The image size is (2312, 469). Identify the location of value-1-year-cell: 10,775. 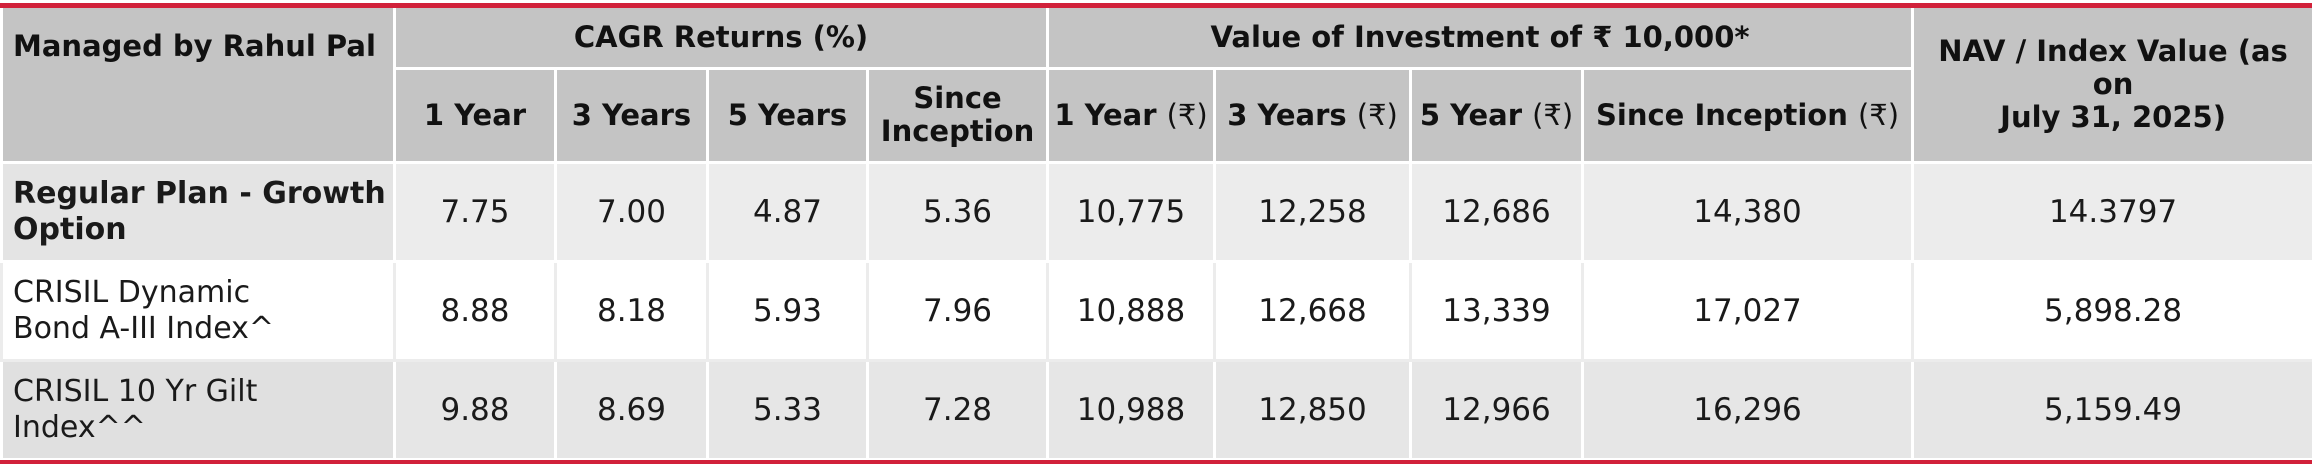
(1131, 211).